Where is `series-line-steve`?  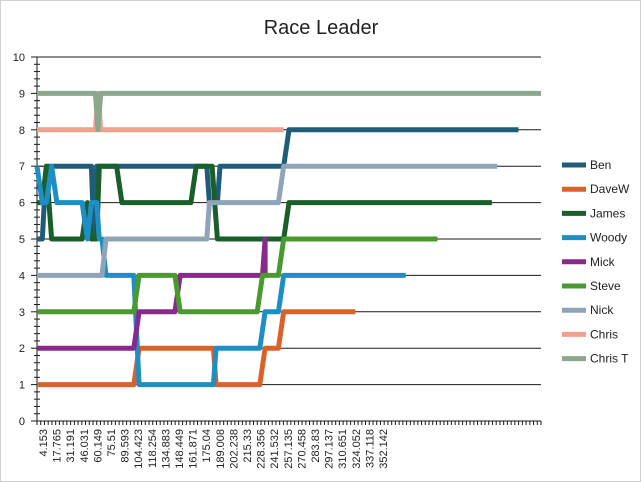
series-line-steve is located at coordinates (237, 275).